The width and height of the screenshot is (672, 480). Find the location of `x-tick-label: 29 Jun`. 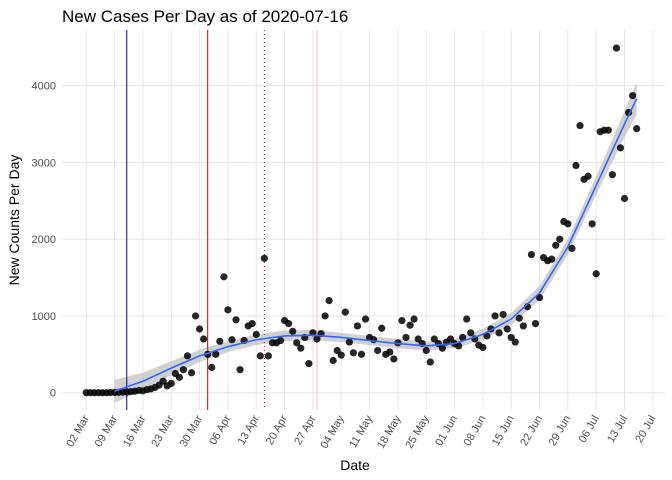

x-tick-label: 29 Jun is located at coordinates (560, 431).